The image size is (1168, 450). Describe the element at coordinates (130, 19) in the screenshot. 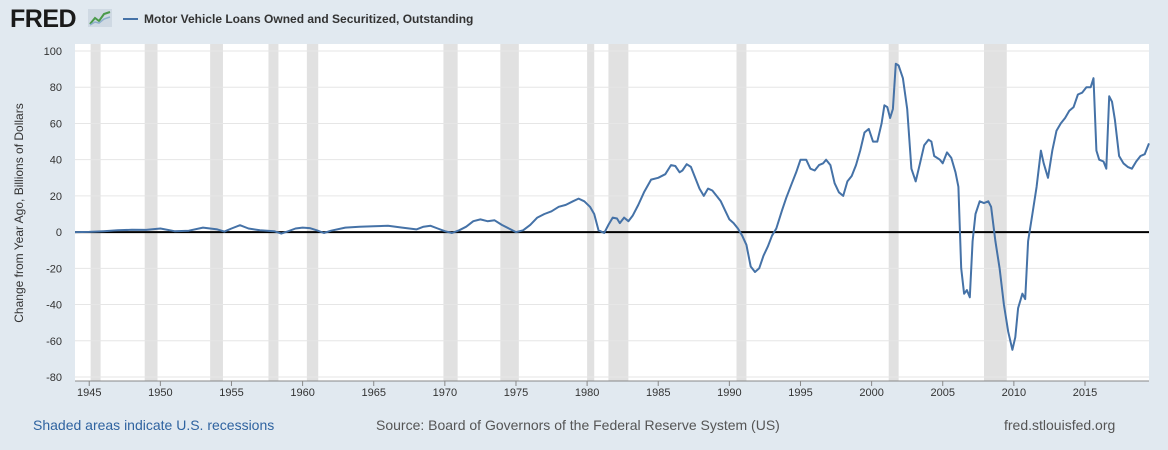

I see `legend-swatch` at that location.